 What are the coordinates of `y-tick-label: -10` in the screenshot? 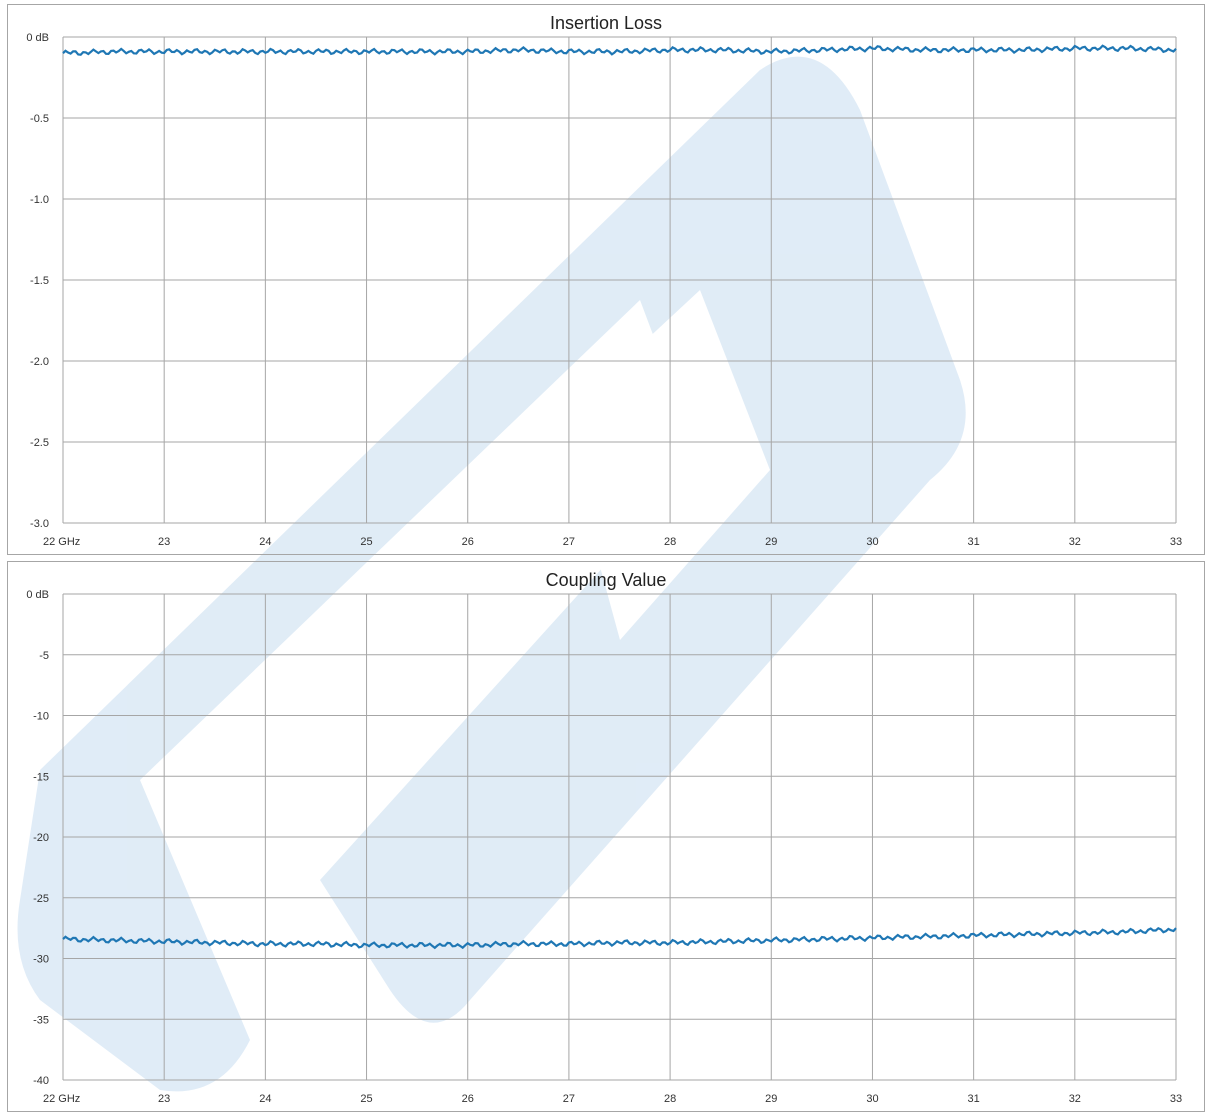 It's located at (41, 717).